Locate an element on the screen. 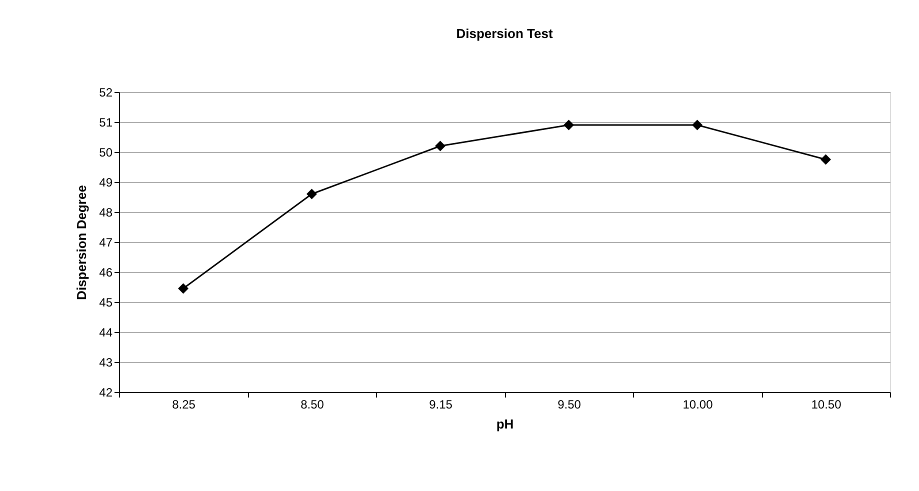 This screenshot has height=491, width=919. y-tick-label: 43 is located at coordinates (106, 363).